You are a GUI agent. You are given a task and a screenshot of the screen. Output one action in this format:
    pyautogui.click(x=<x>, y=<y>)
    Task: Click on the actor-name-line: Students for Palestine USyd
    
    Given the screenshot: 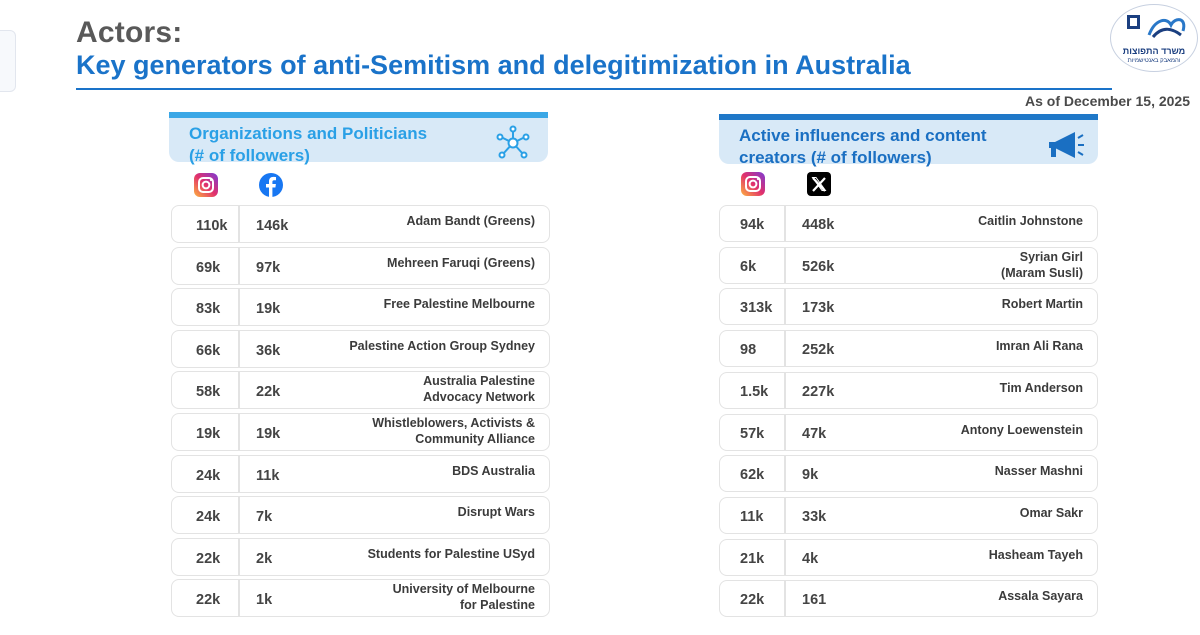 What is the action you would take?
    pyautogui.click(x=451, y=553)
    